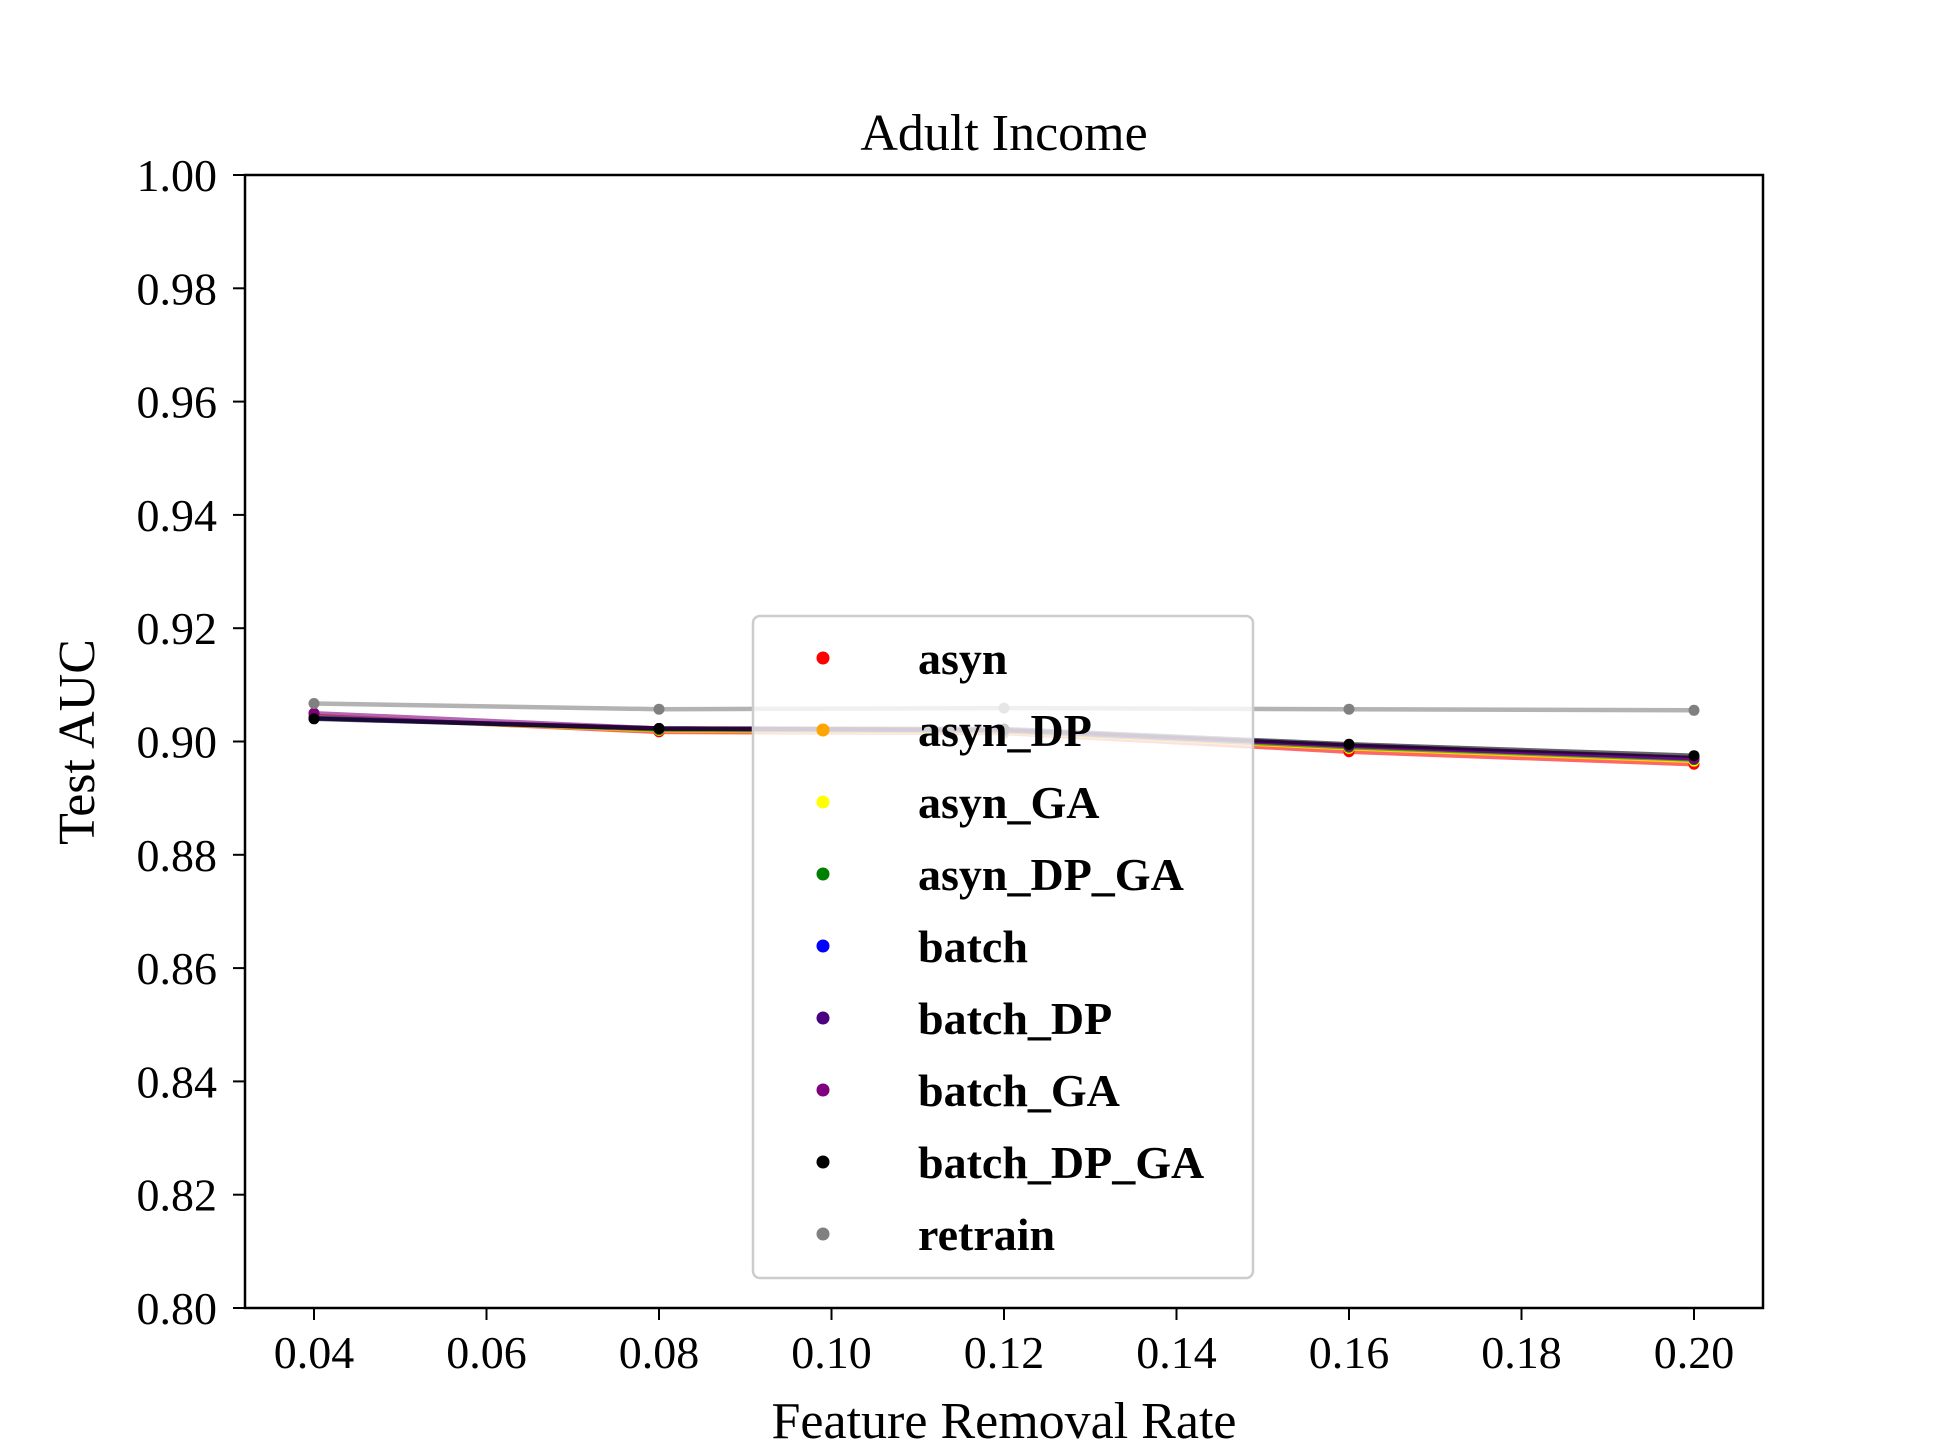  Describe the element at coordinates (1176, 1352) in the screenshot. I see `x-tick-label-5: 0.14` at that location.